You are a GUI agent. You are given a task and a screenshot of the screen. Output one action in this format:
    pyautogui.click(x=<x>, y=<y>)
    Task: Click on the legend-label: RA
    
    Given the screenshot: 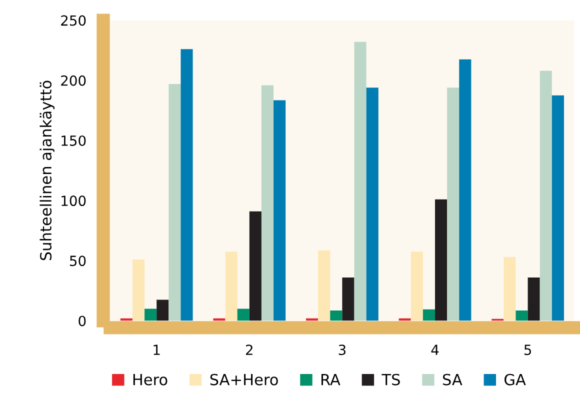 What is the action you would take?
    pyautogui.click(x=330, y=380)
    